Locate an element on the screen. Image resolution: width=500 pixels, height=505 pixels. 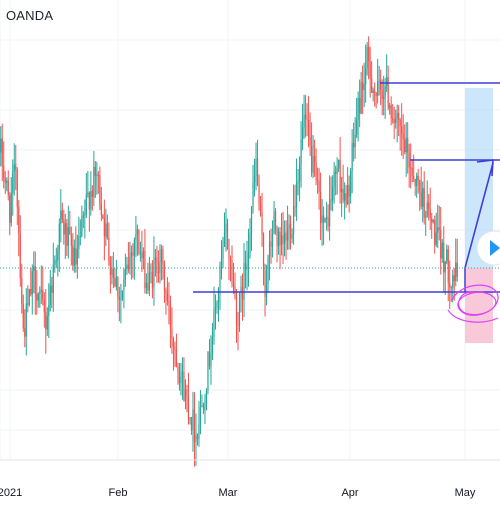
arrow-head-icon is located at coordinates (485, 168).